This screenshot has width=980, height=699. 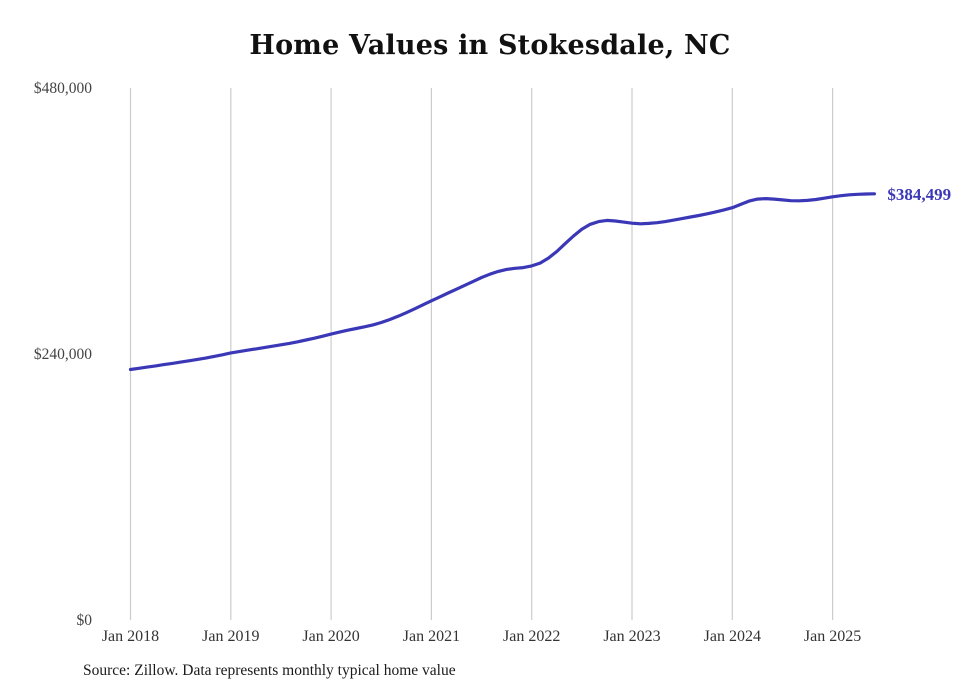 What do you see at coordinates (63, 354) in the screenshot?
I see `y-tick-label: $240,000` at bounding box center [63, 354].